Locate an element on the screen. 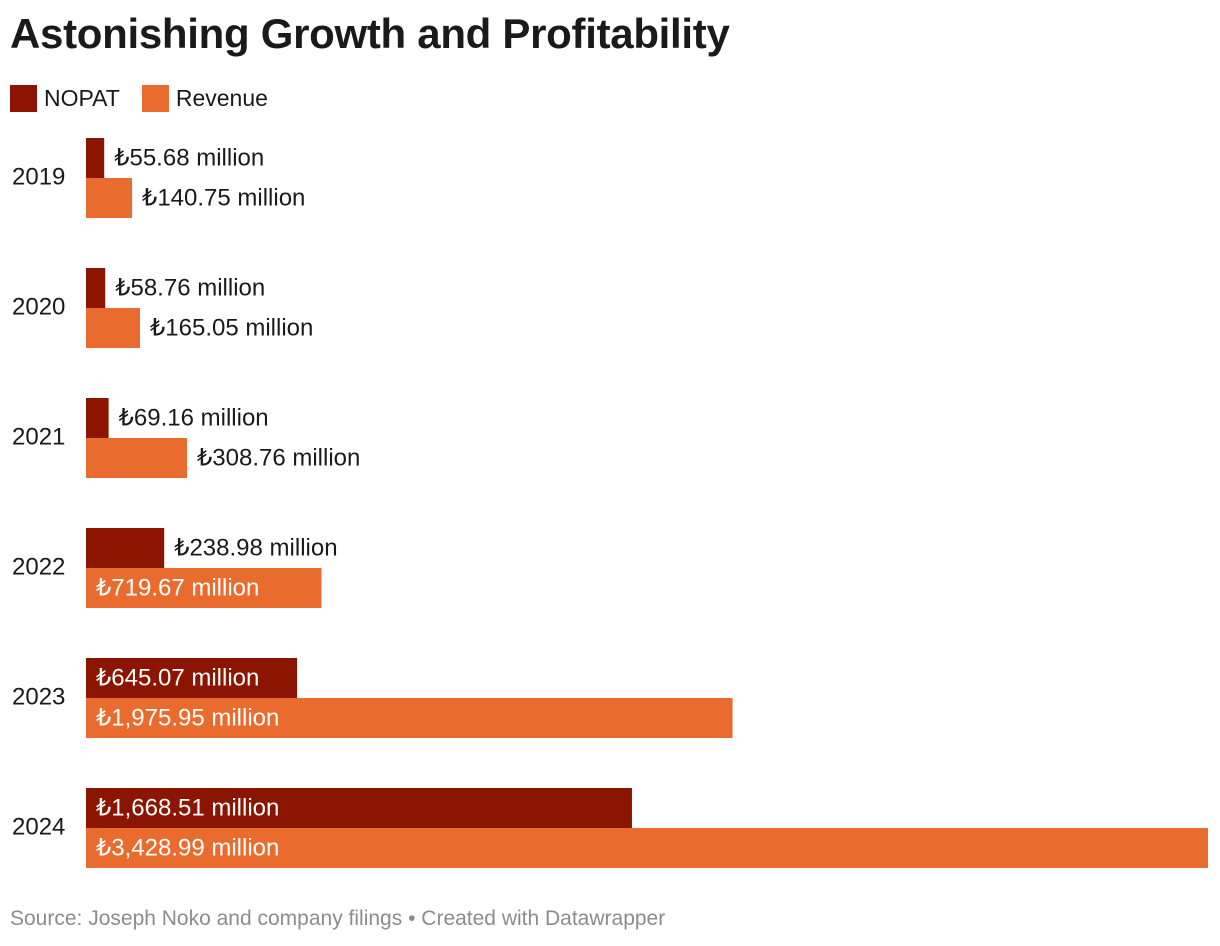  value-label-revenue-2024: ₺3,428.99 million is located at coordinates (187, 848).